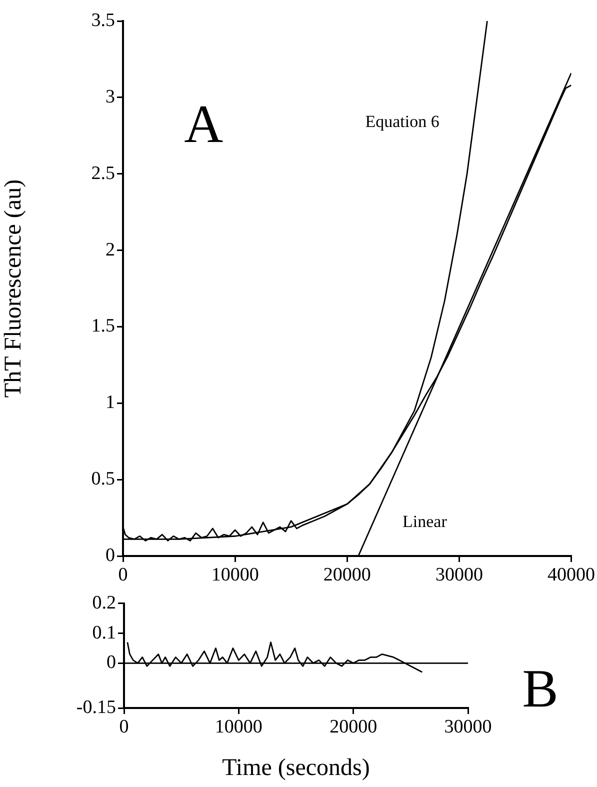 The height and width of the screenshot is (787, 597). What do you see at coordinates (103, 479) in the screenshot?
I see `y-tick-label: 0.5` at bounding box center [103, 479].